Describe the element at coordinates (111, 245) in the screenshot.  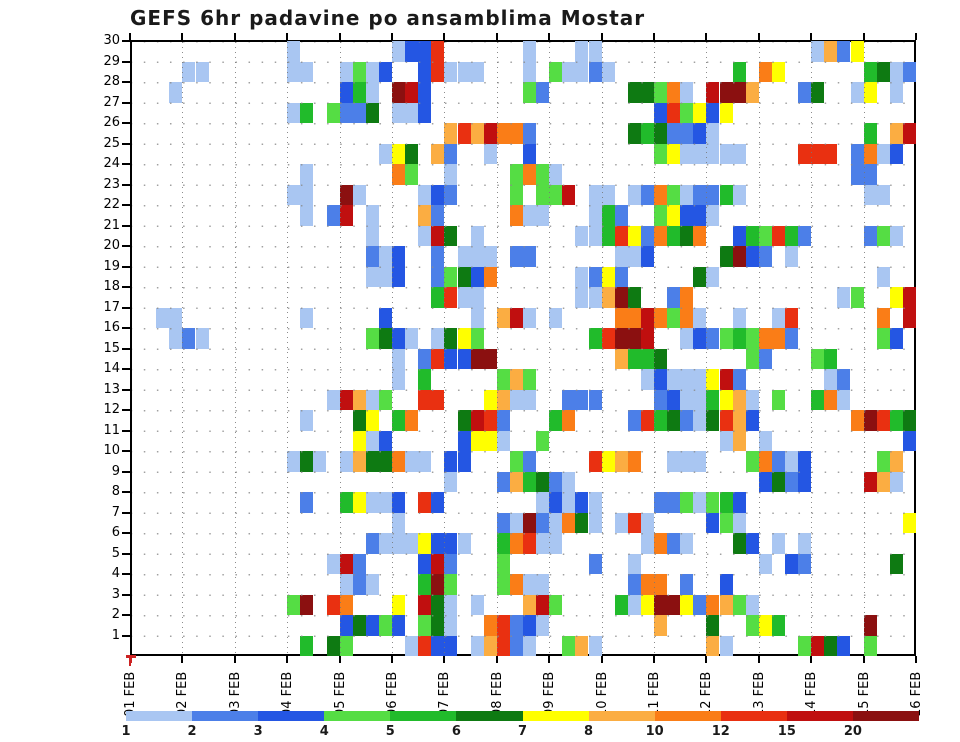
I see `y-tick-label: 20` at that location.